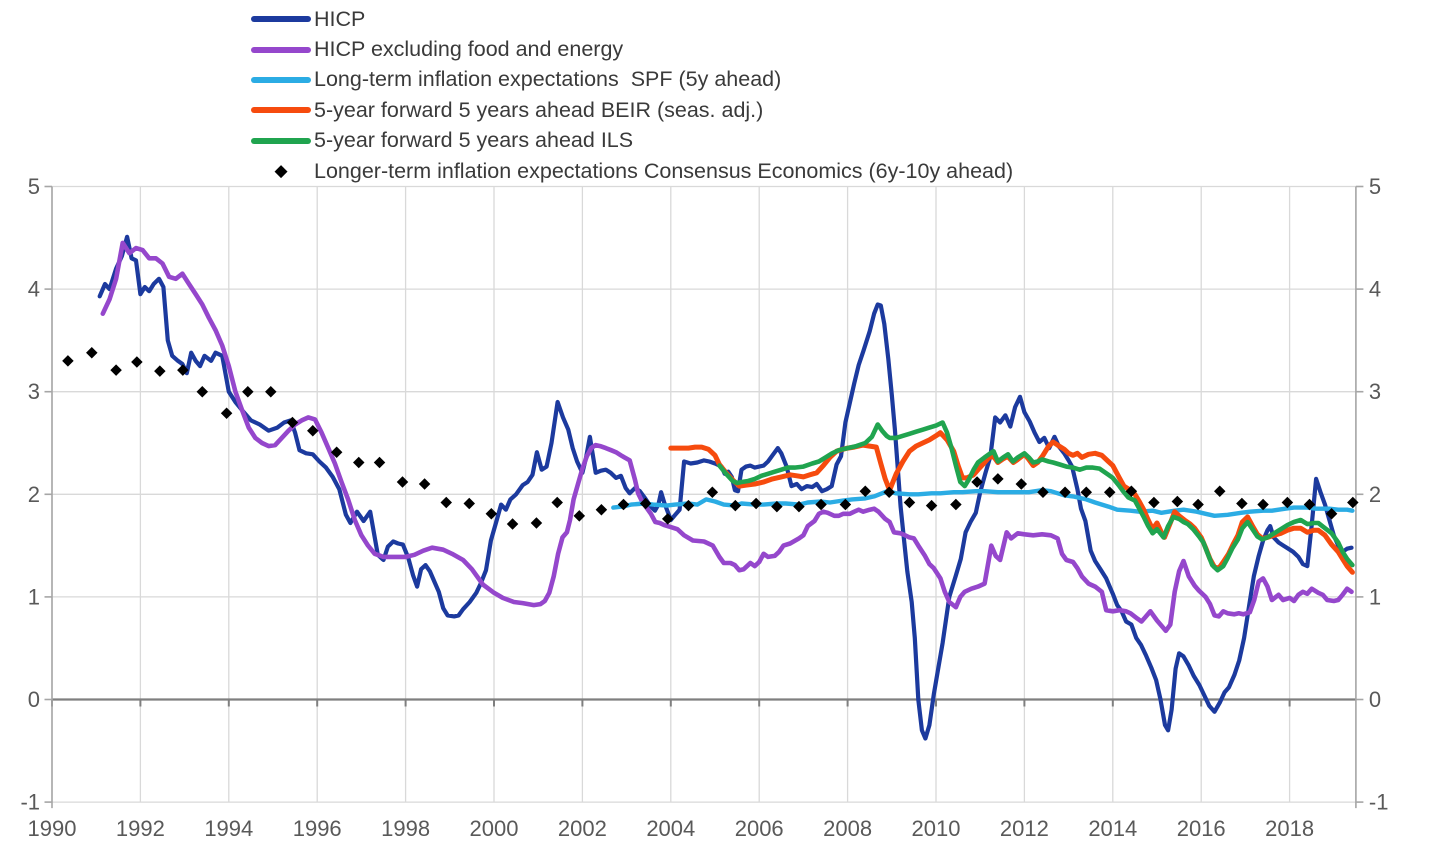  Describe the element at coordinates (34, 391) in the screenshot. I see `y-axis-label-left: 3` at that location.